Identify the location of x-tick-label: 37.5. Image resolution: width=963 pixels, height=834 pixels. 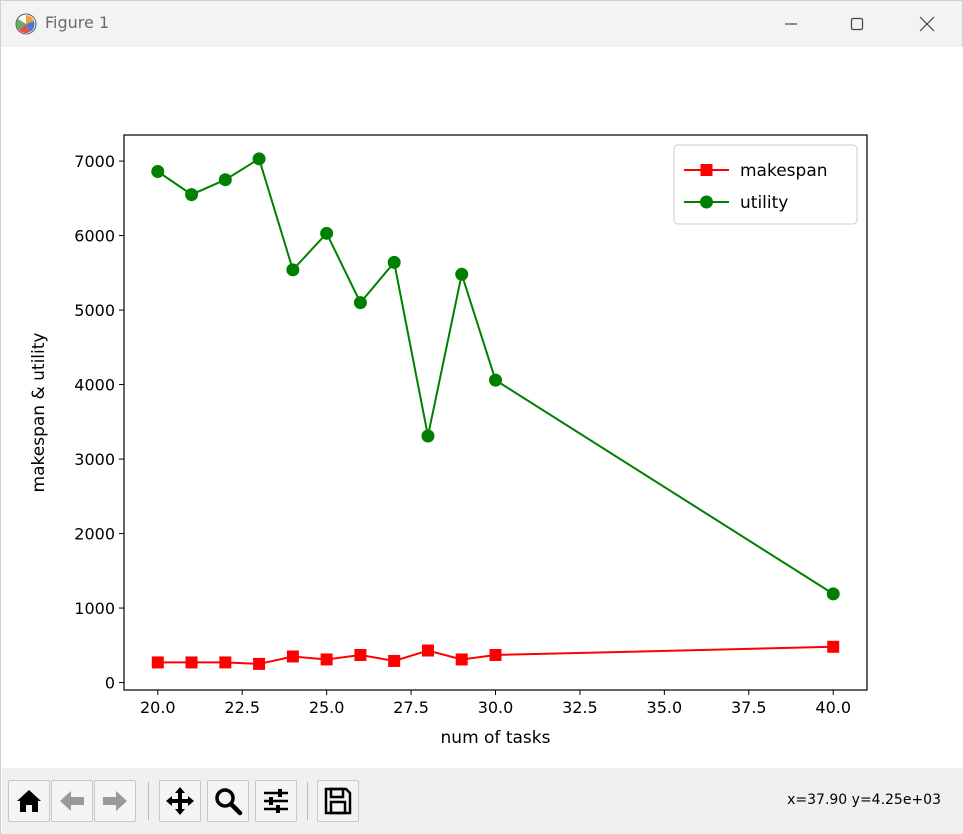
(749, 707).